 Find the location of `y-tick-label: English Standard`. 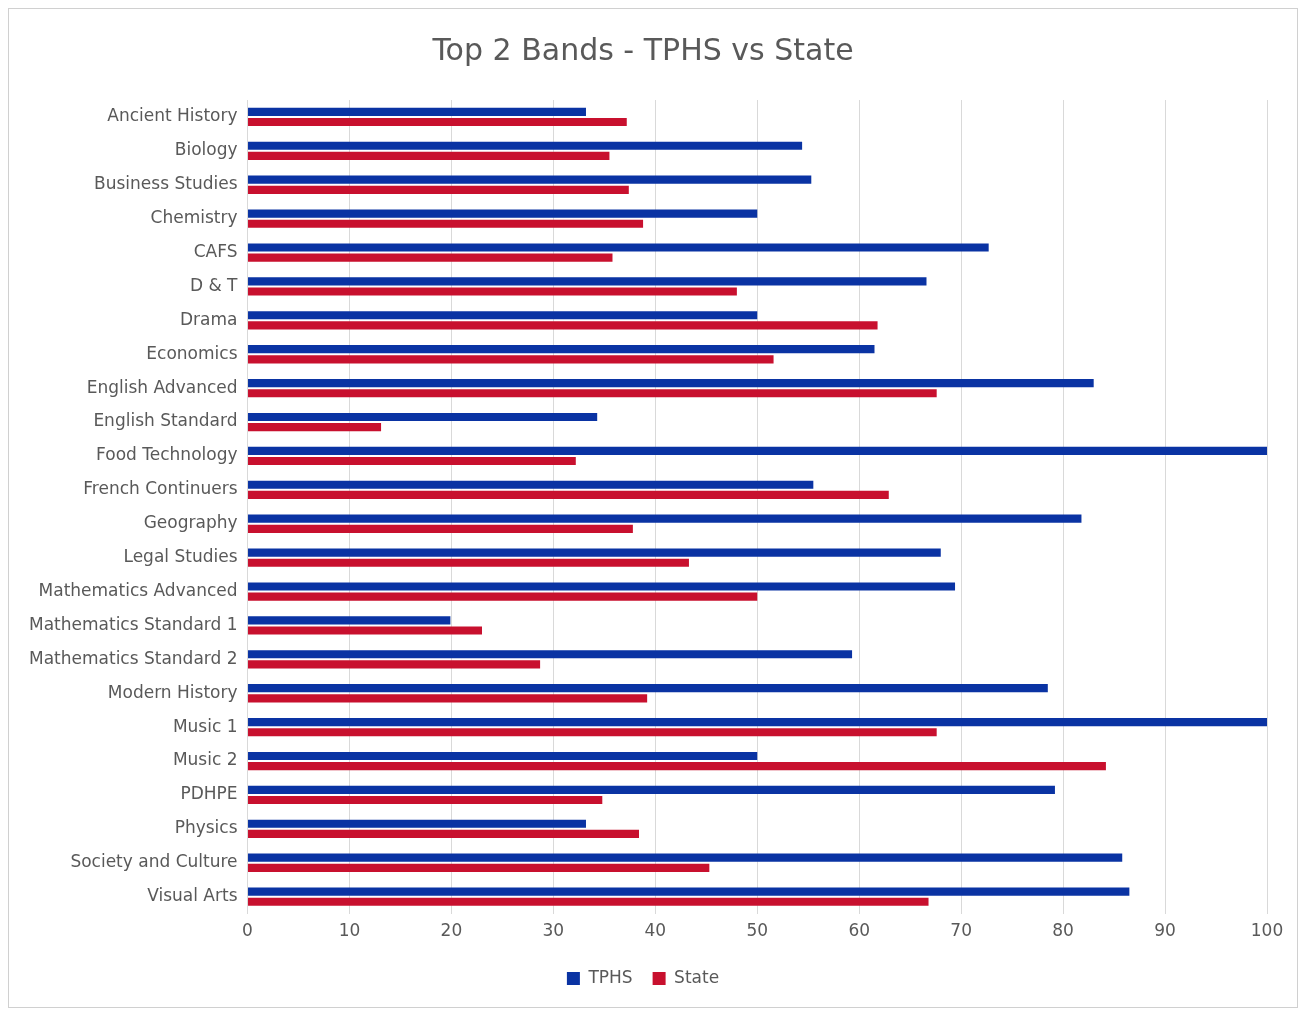

y-tick-label: English Standard is located at coordinates (165, 420).